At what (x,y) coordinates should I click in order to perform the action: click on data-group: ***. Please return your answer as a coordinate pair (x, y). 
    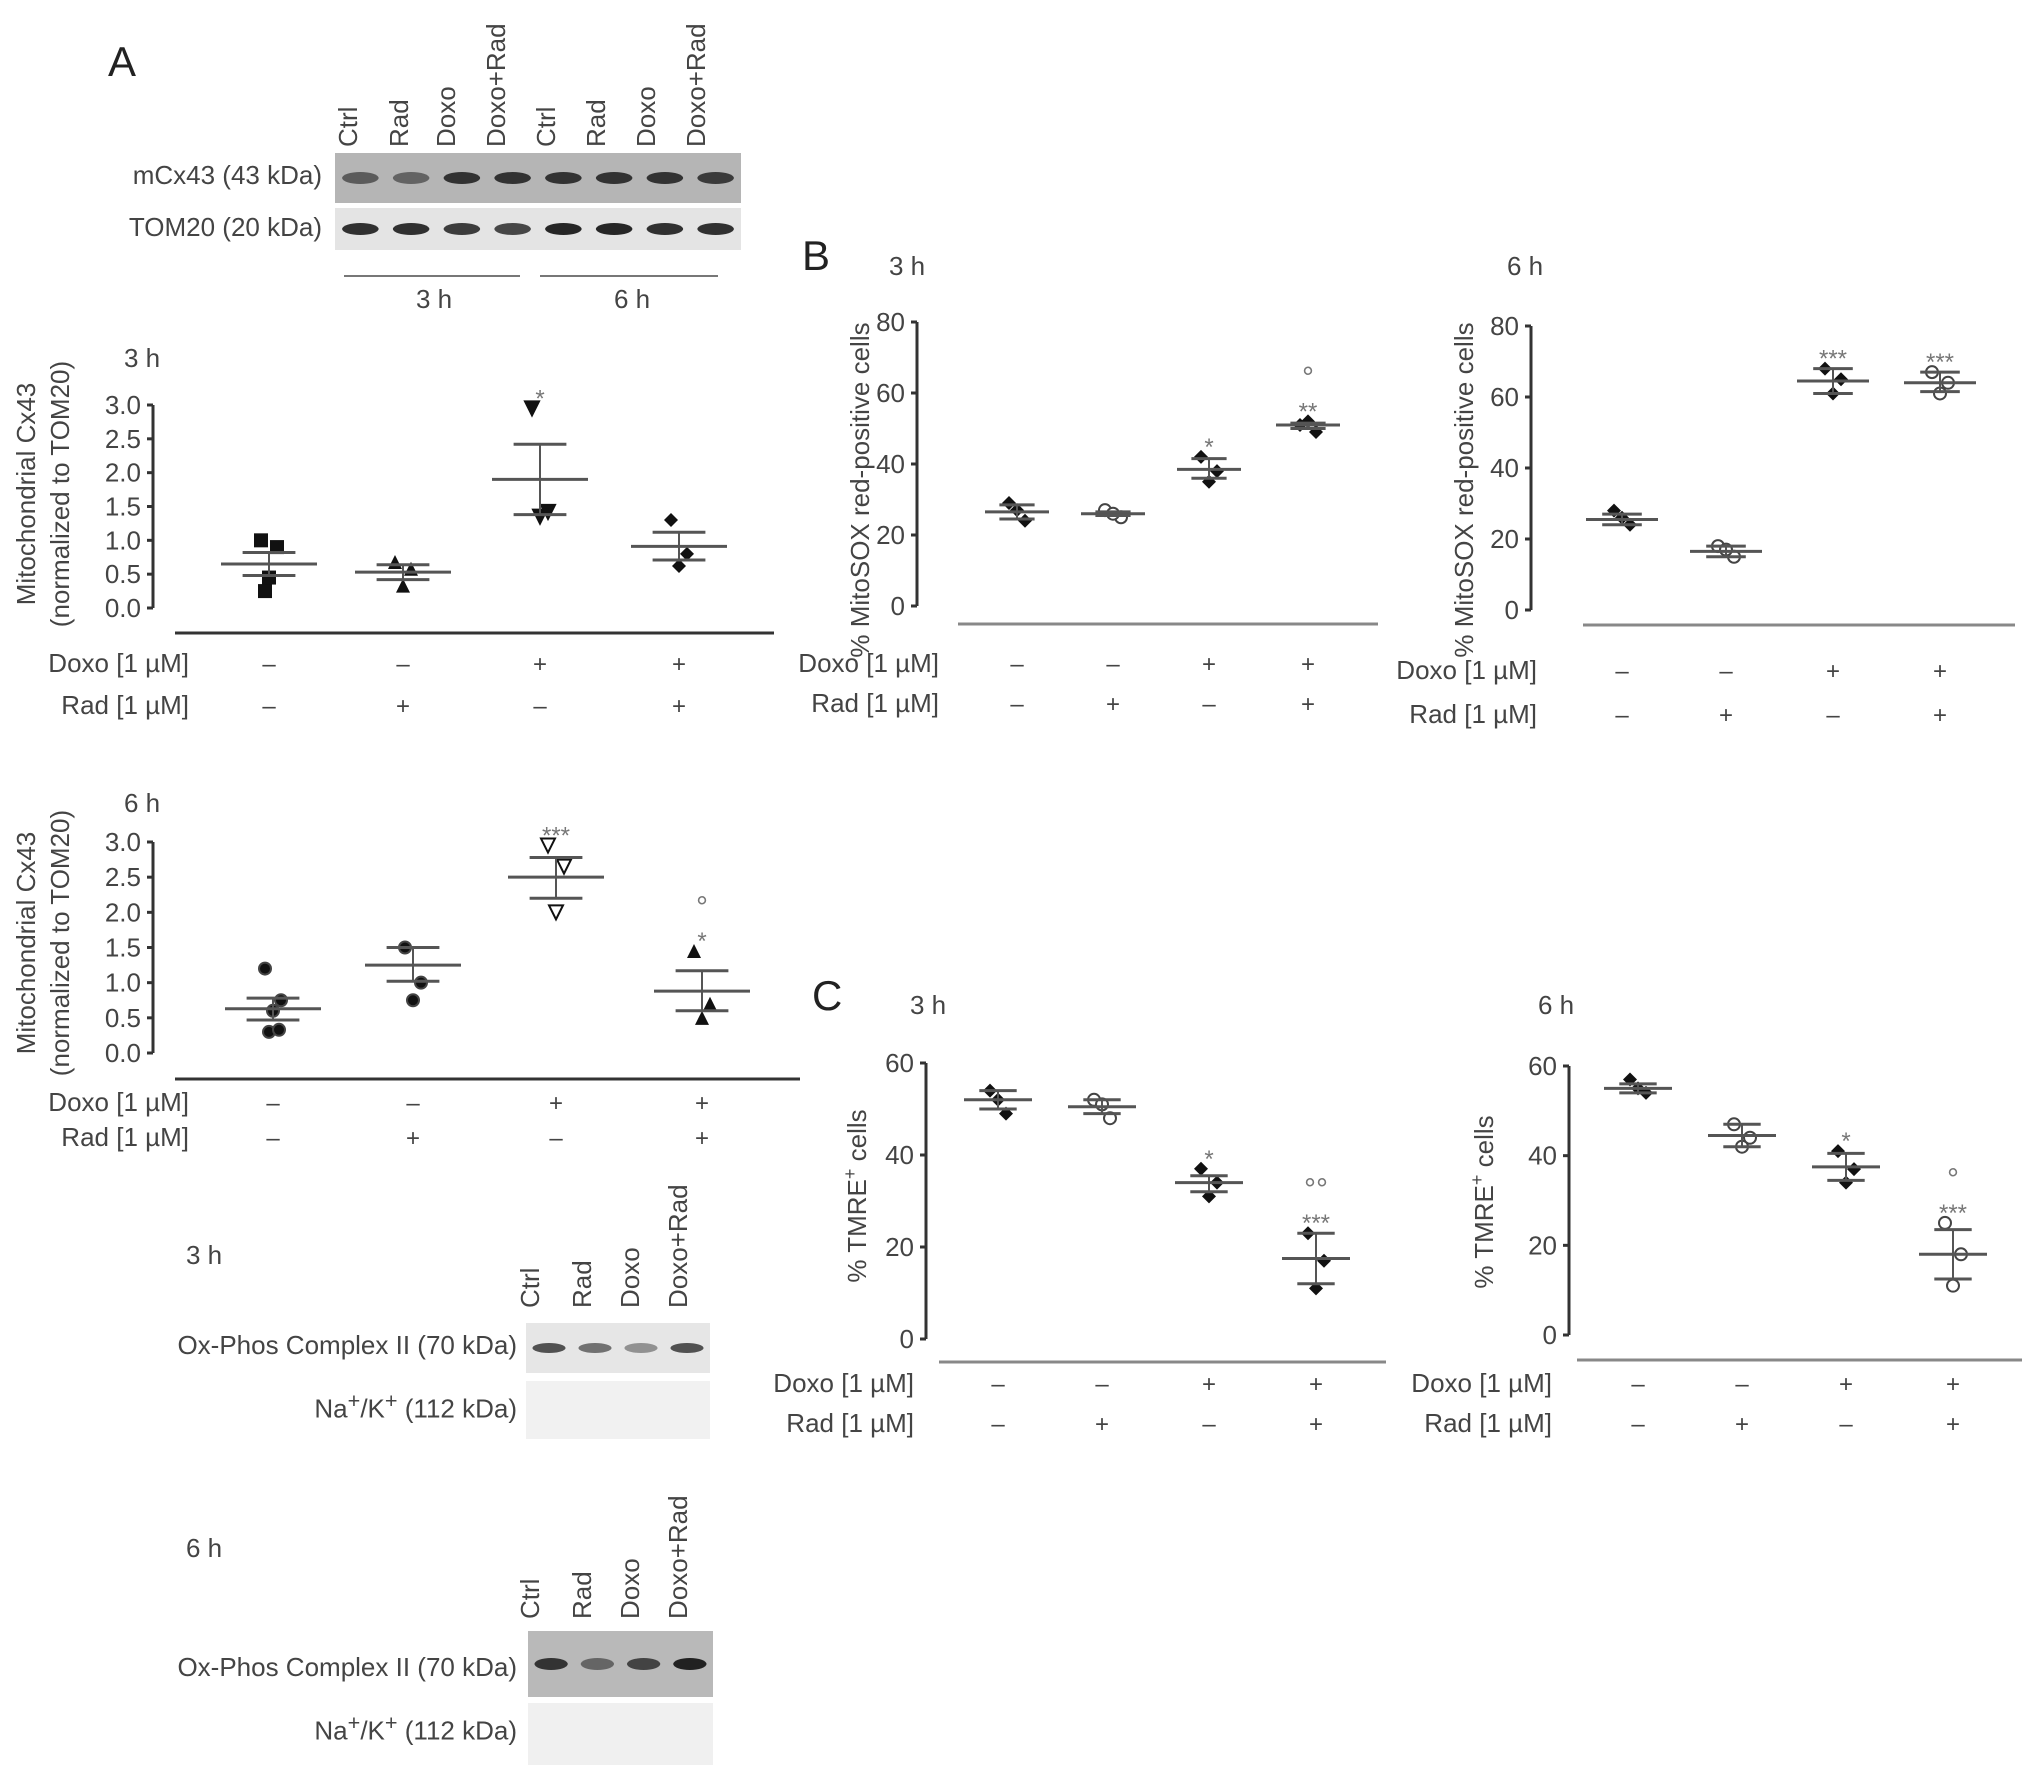
    Looking at the image, I should click on (1833, 373).